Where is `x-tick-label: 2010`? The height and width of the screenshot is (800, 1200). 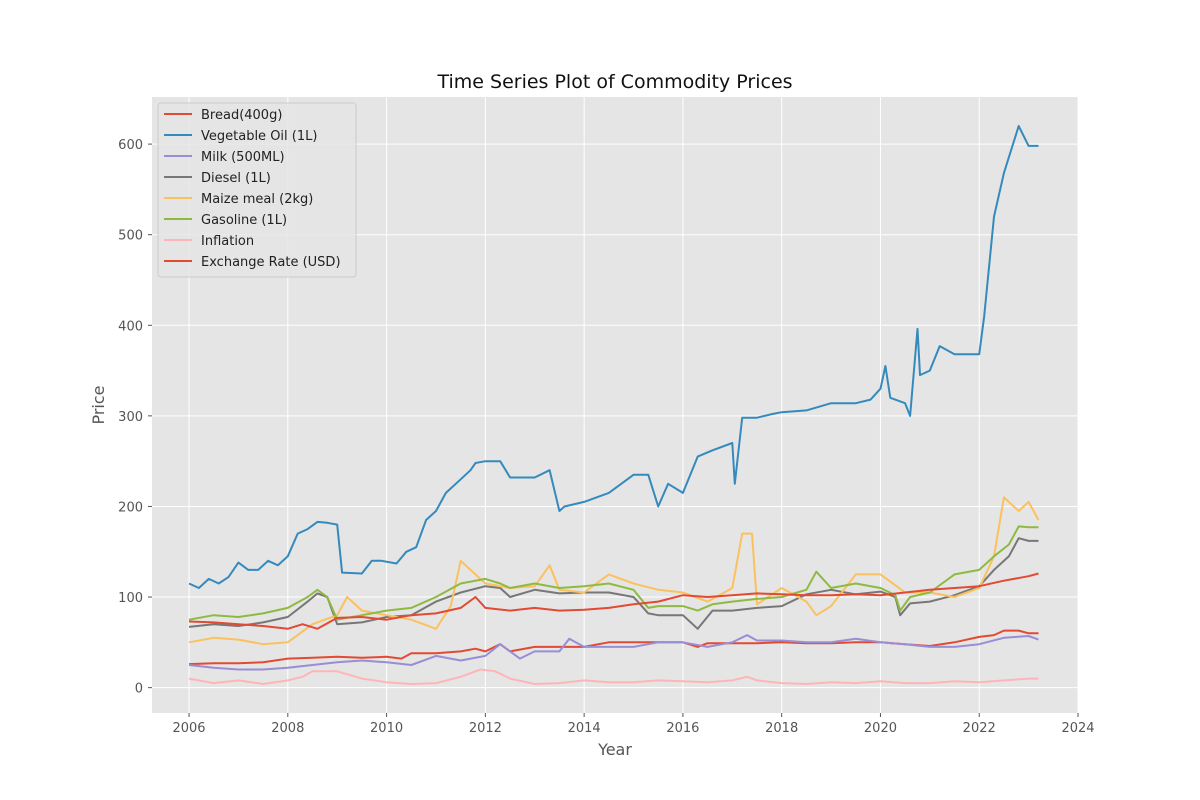
x-tick-label: 2010 is located at coordinates (386, 728).